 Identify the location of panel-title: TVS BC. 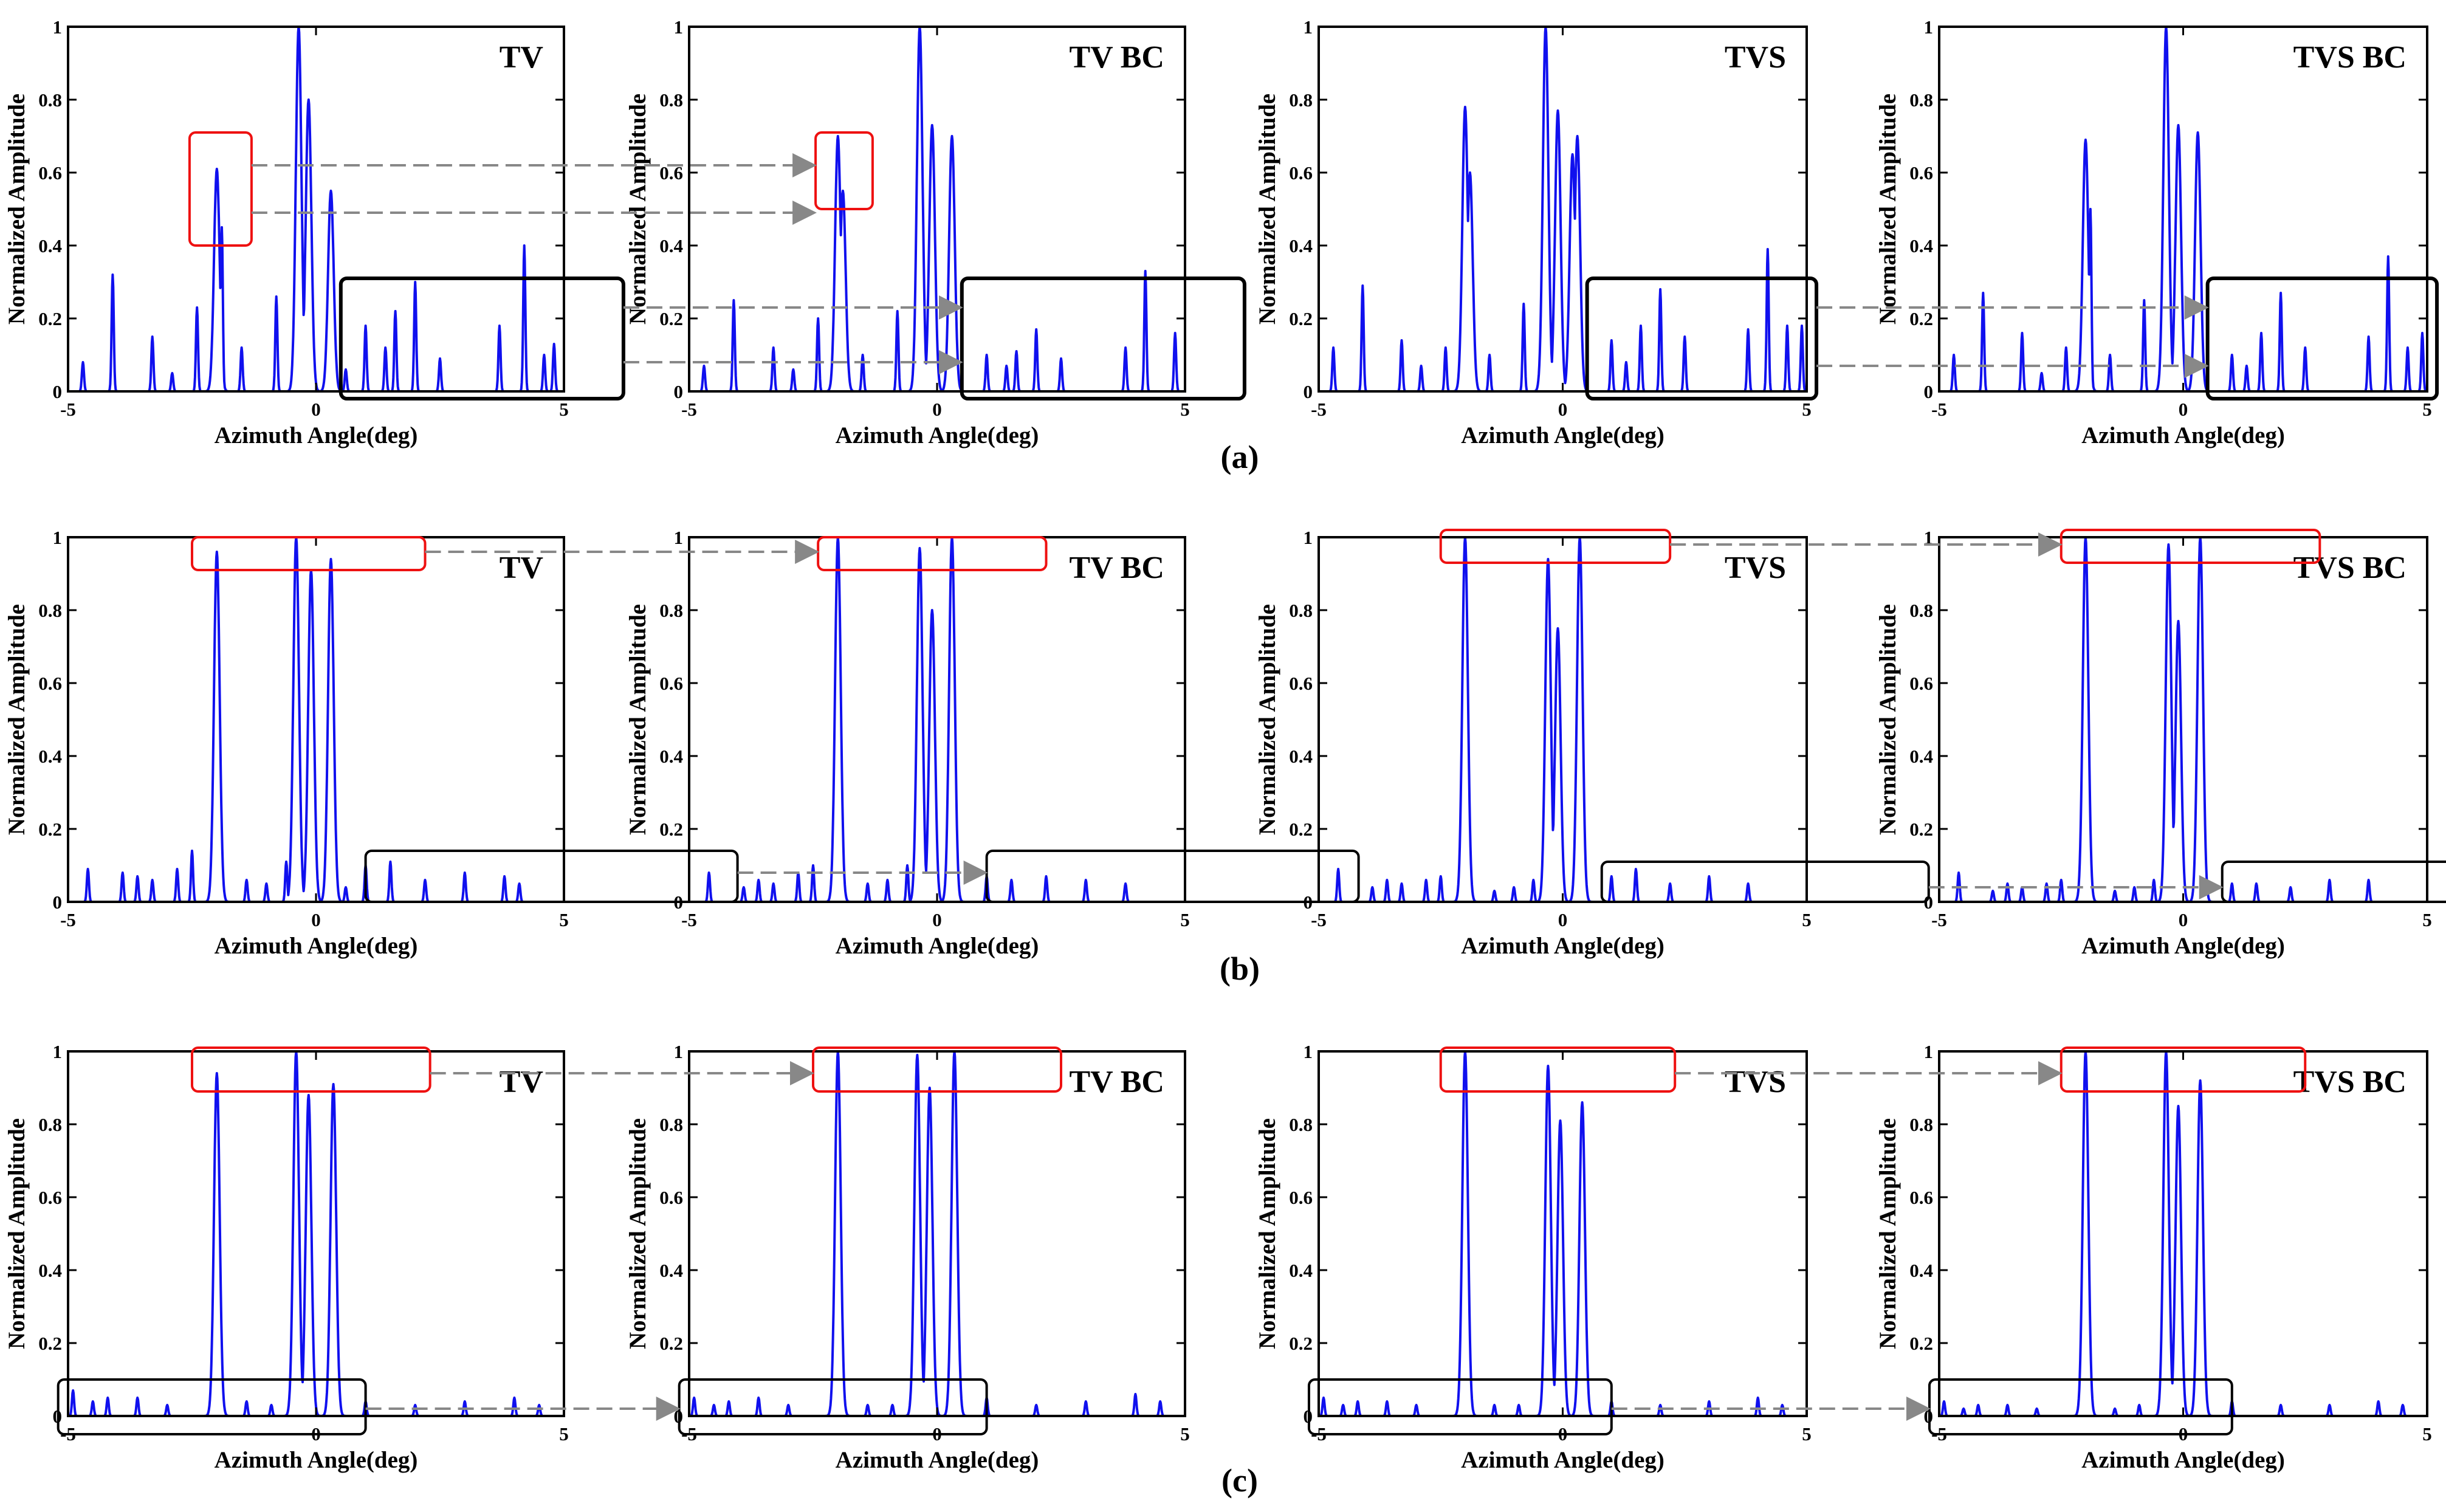
(2349, 1082).